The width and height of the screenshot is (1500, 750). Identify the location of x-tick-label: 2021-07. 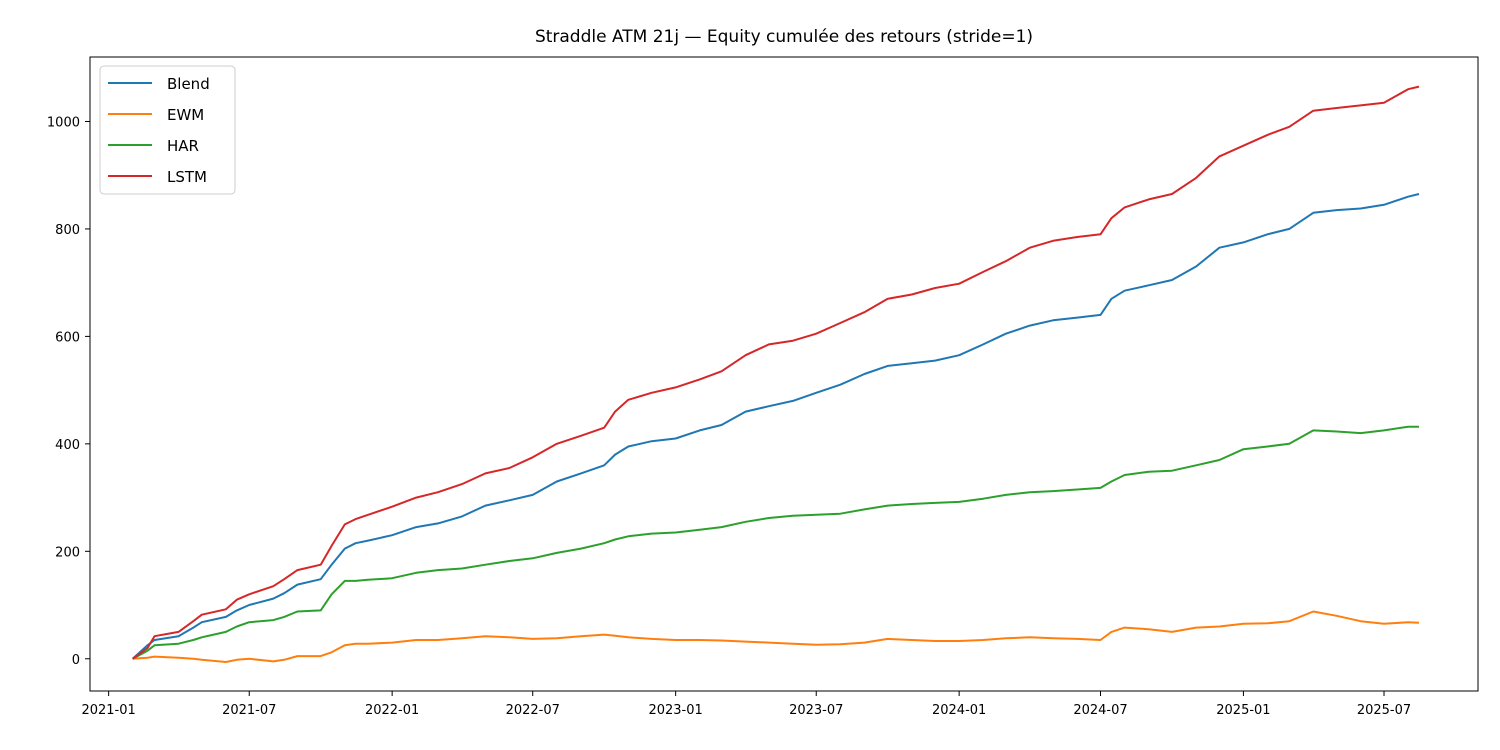
(249, 710).